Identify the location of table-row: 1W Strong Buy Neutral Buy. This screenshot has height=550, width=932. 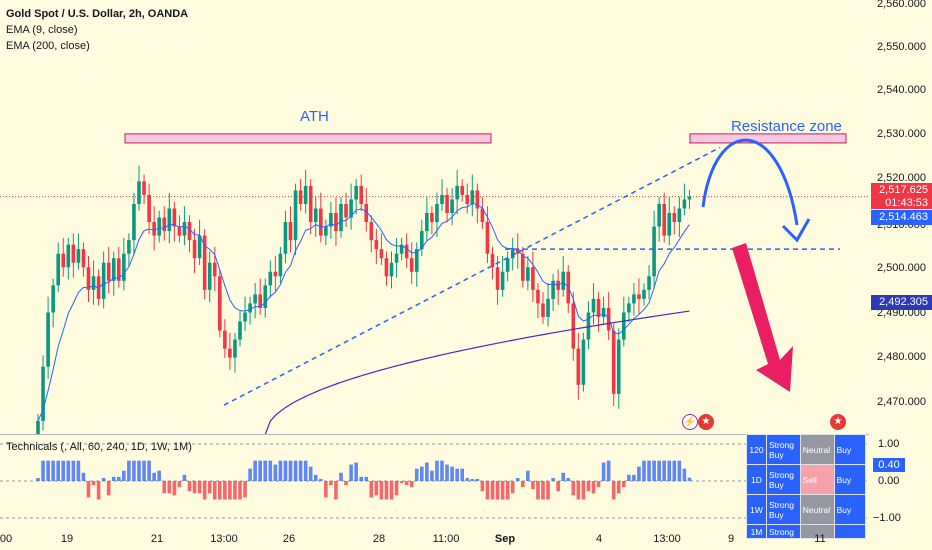
(806, 509).